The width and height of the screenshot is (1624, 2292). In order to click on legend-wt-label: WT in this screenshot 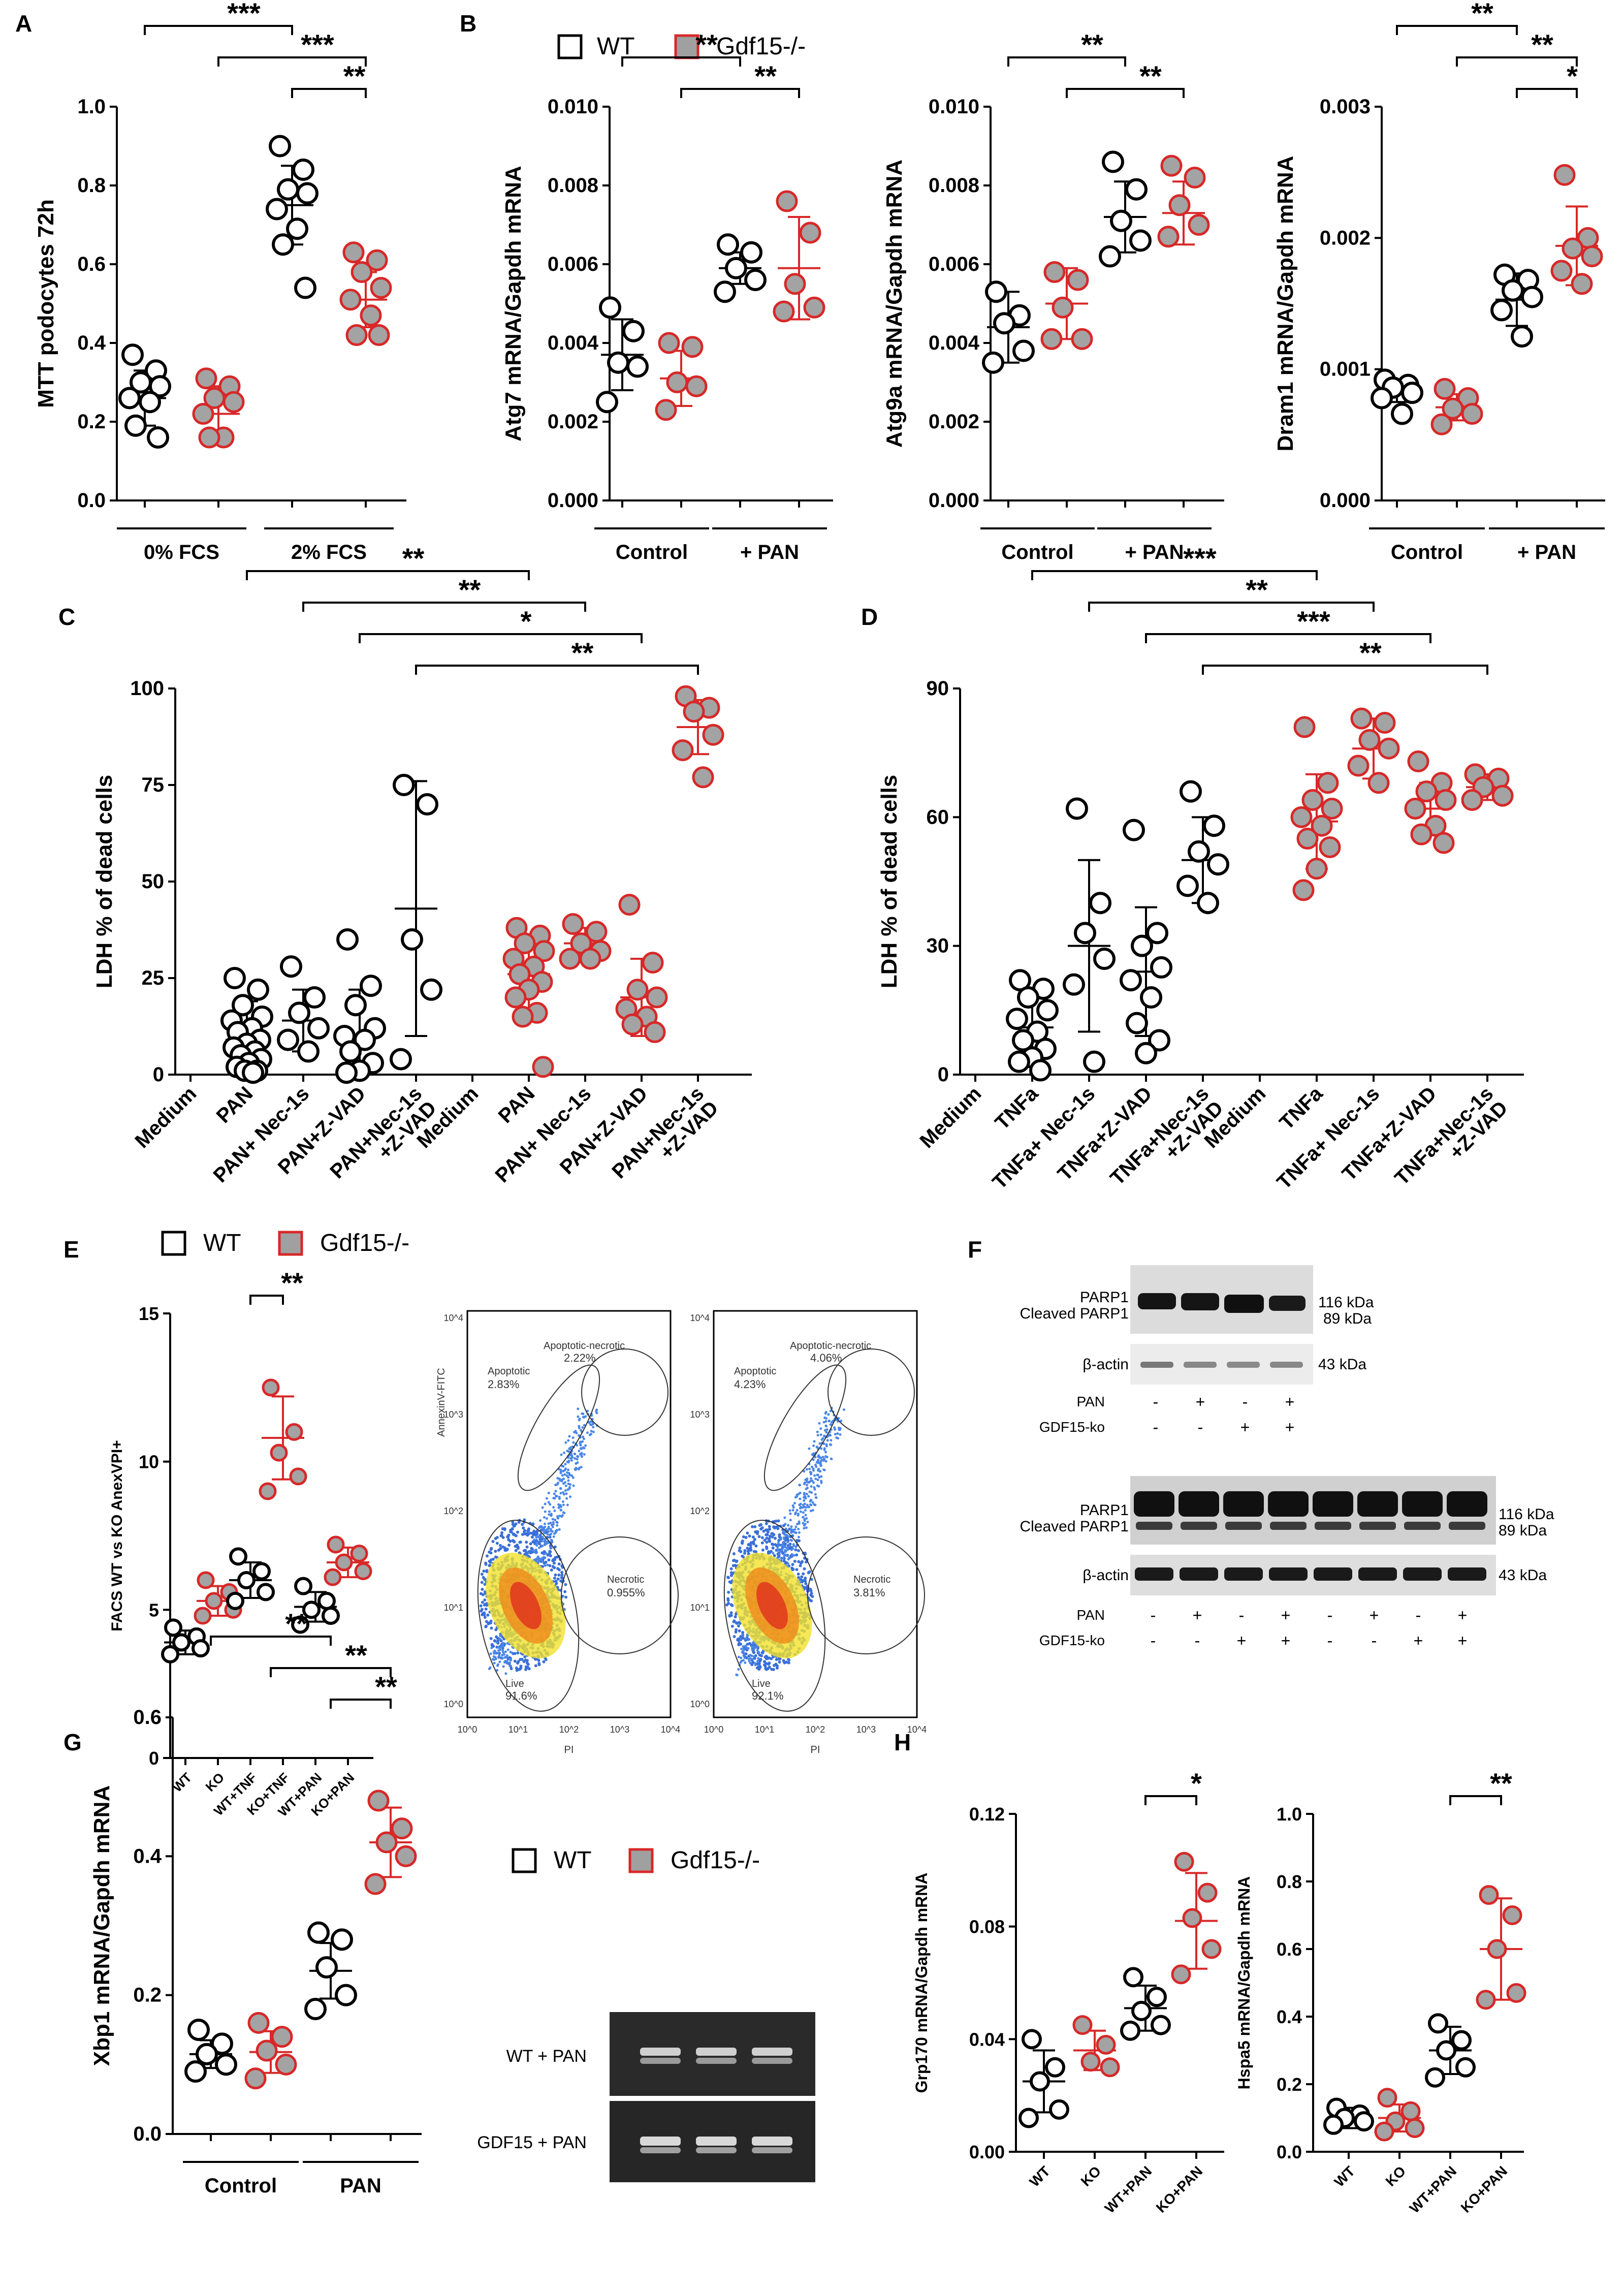, I will do `click(616, 46)`.